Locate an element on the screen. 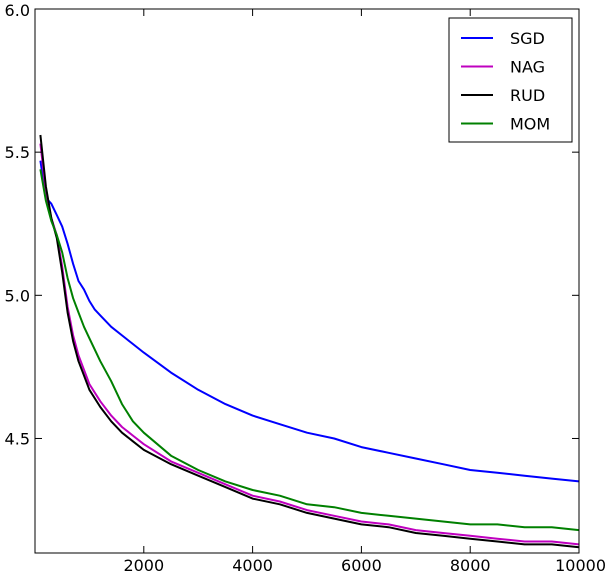 Image resolution: width=609 pixels, height=574 pixels. legend-label-nag: NAG is located at coordinates (527, 67).